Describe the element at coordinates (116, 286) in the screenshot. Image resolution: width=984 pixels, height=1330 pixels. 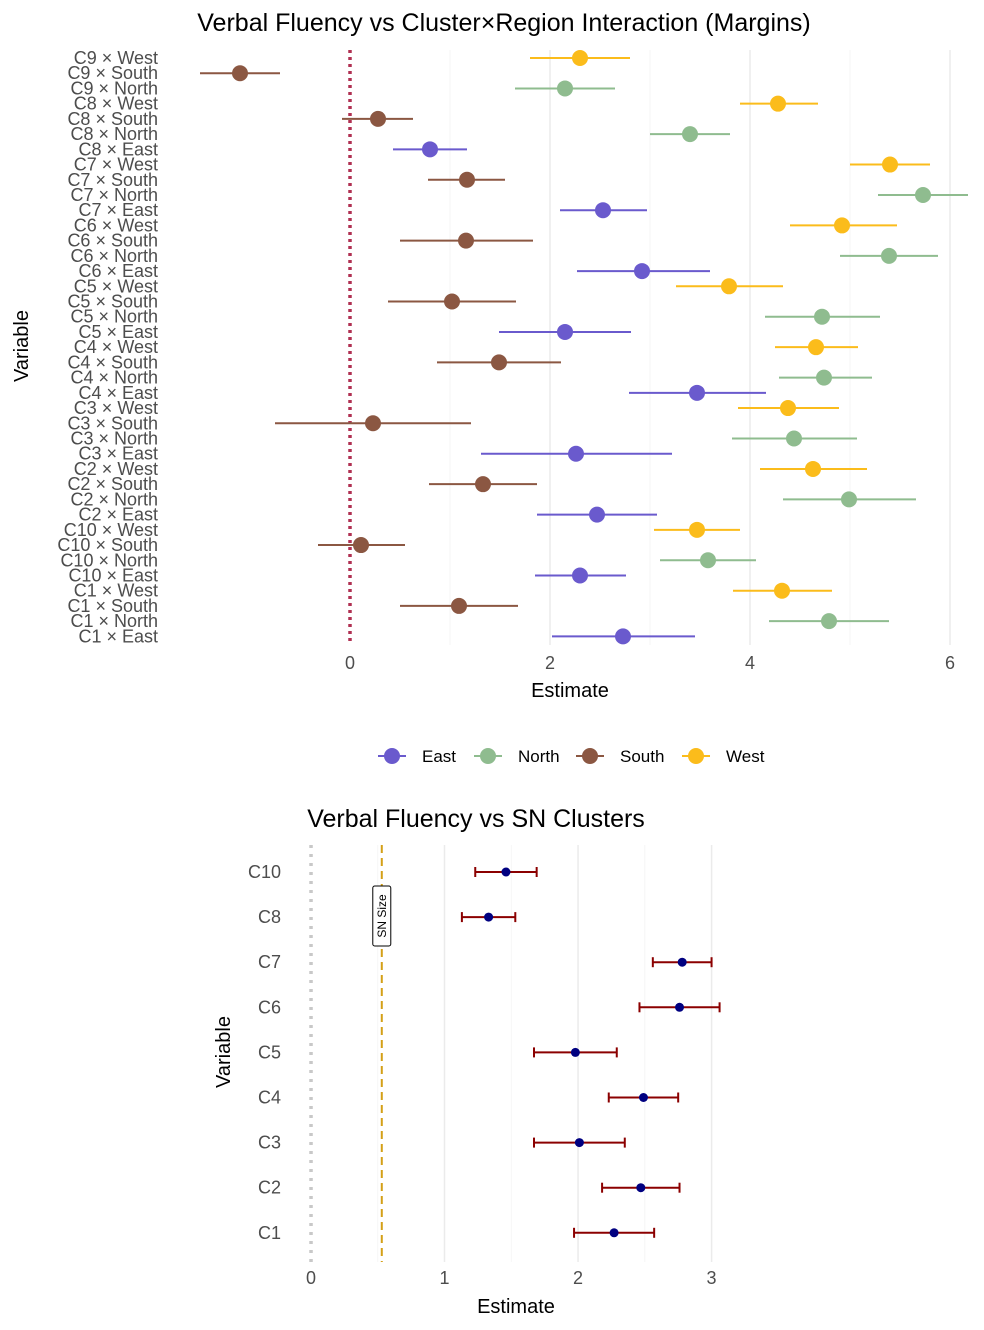
I see `y-tick-label: C5 × West` at that location.